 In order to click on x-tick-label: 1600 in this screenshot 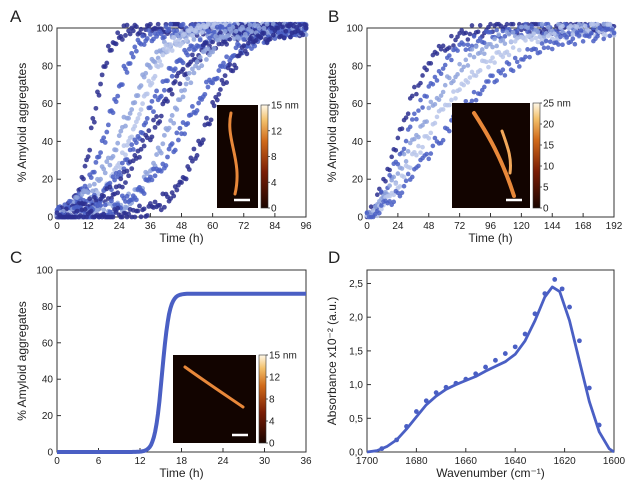, I will do `click(614, 461)`.